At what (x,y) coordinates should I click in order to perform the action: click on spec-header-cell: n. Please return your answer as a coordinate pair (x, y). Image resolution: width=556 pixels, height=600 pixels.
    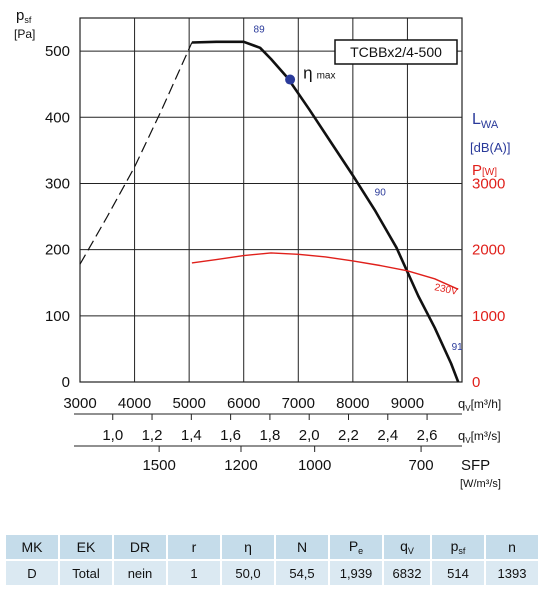
    Looking at the image, I should click on (512, 547).